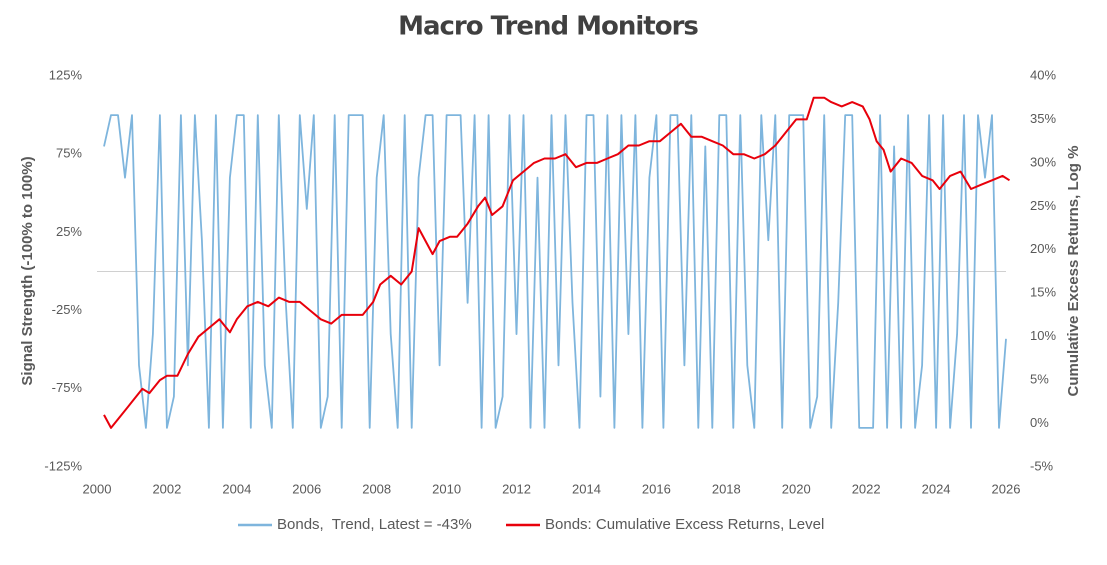 The height and width of the screenshot is (565, 1107). What do you see at coordinates (1043, 292) in the screenshot?
I see `y2-tick-label: 15%` at bounding box center [1043, 292].